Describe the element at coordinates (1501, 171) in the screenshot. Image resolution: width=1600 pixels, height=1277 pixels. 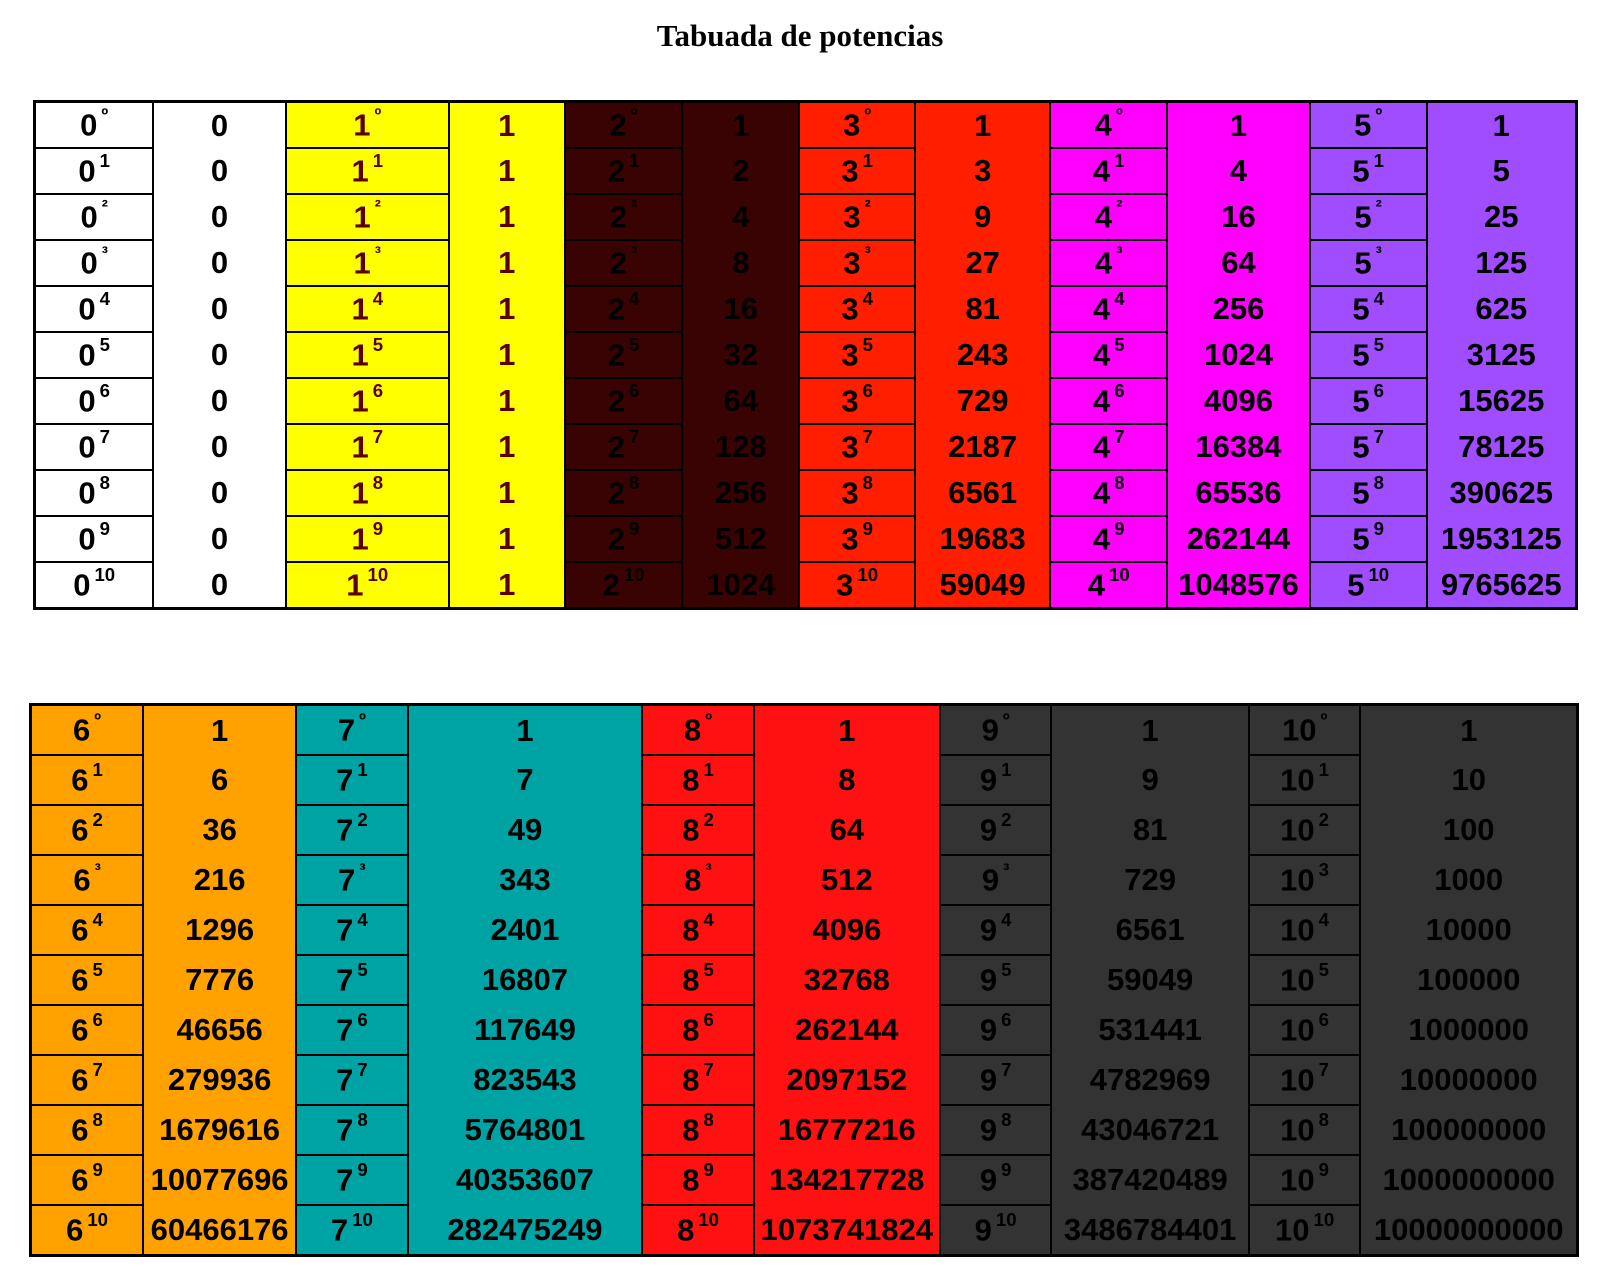
I see `power-value: 5` at that location.